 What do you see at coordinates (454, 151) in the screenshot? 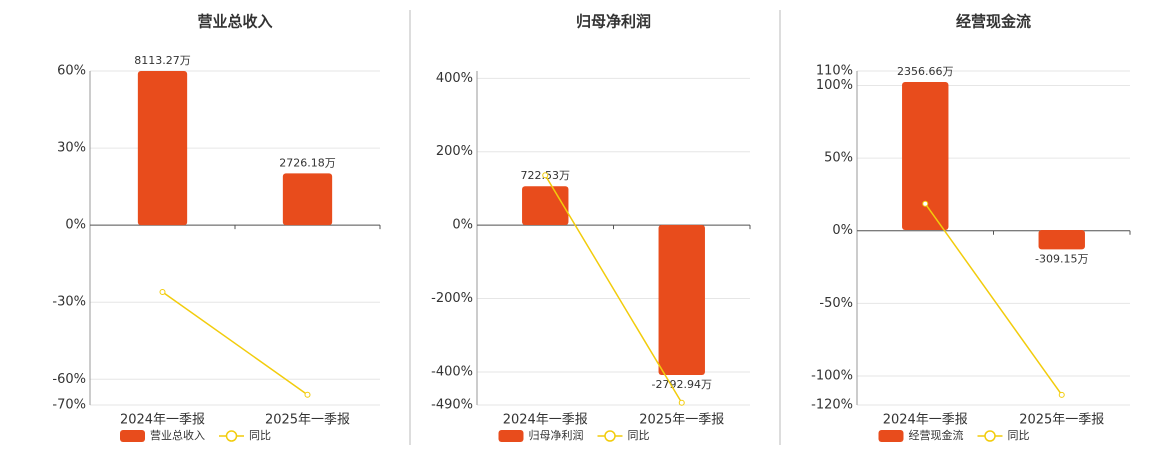
I see `y-tick-label: 200%` at bounding box center [454, 151].